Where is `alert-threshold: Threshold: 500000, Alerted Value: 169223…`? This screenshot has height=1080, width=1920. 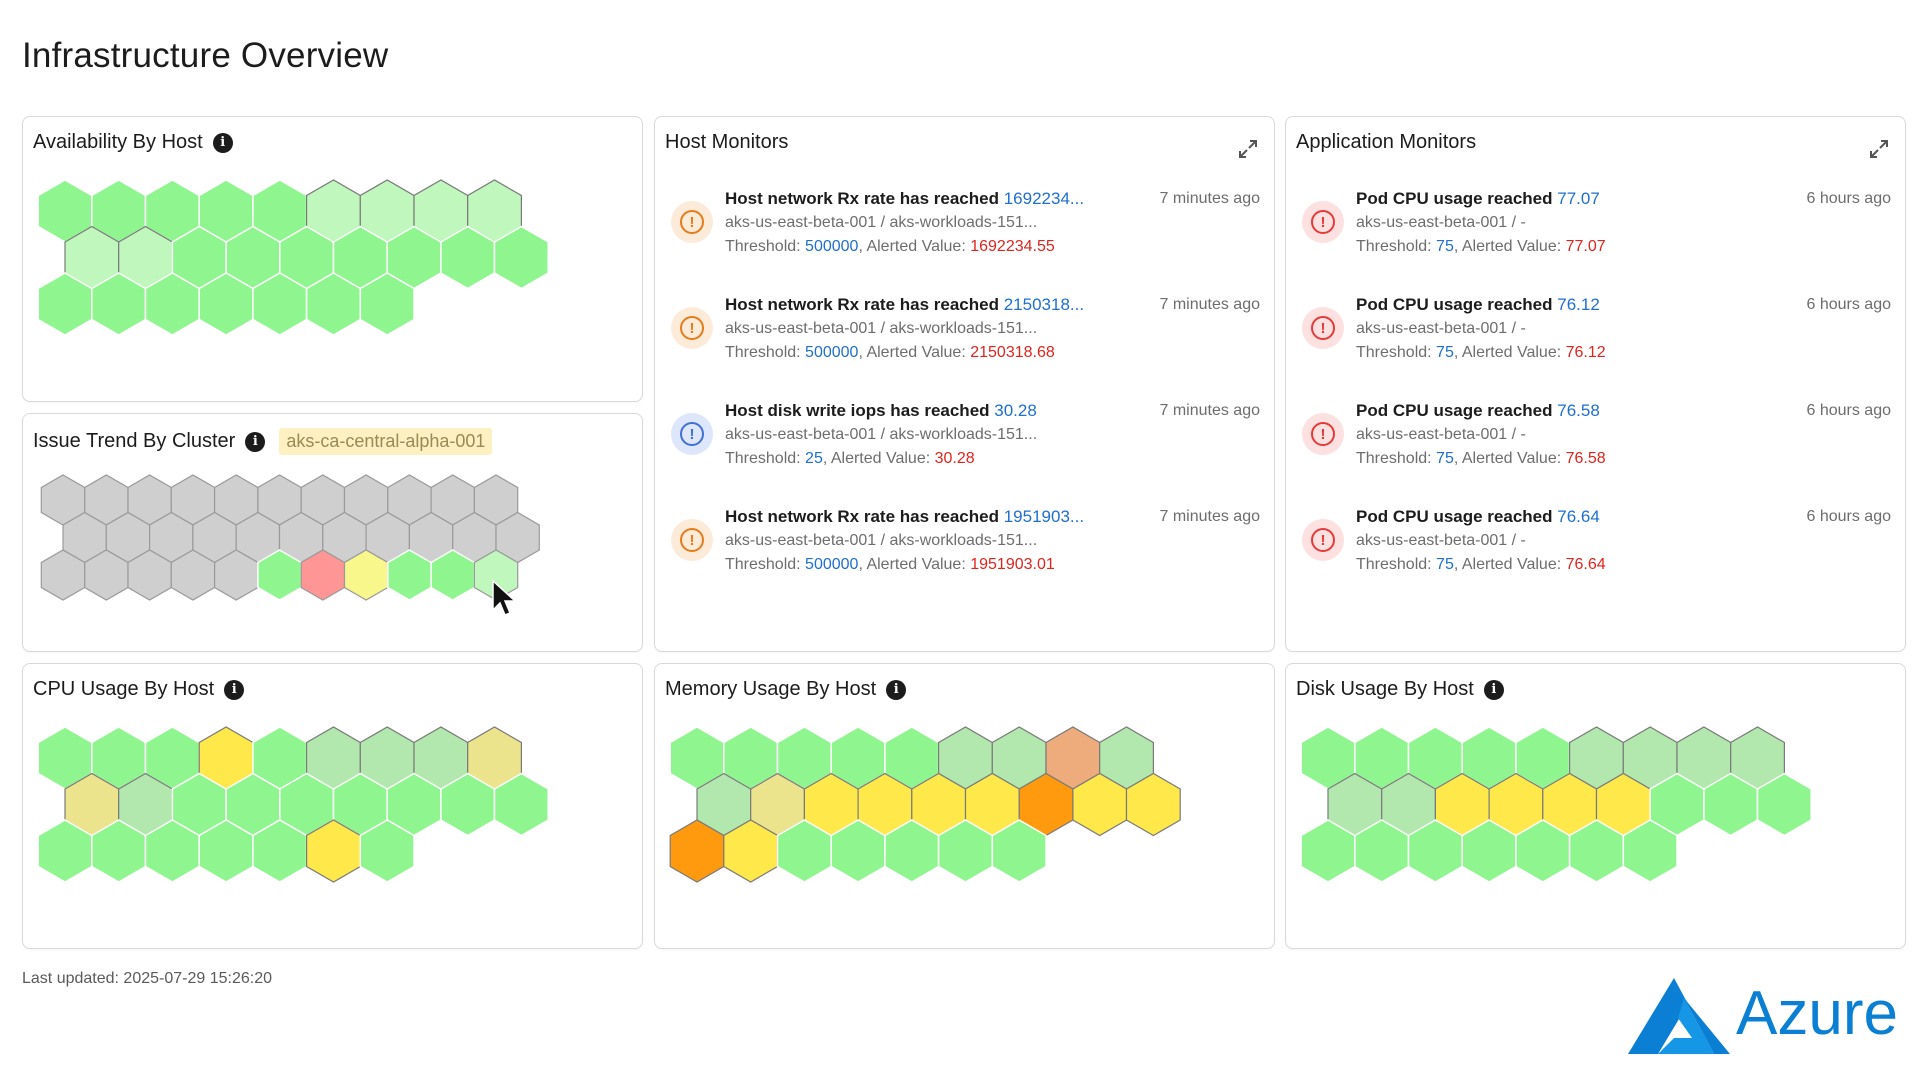
alert-threshold: Threshold: 500000, Alerted Value: 169223… is located at coordinates (890, 246).